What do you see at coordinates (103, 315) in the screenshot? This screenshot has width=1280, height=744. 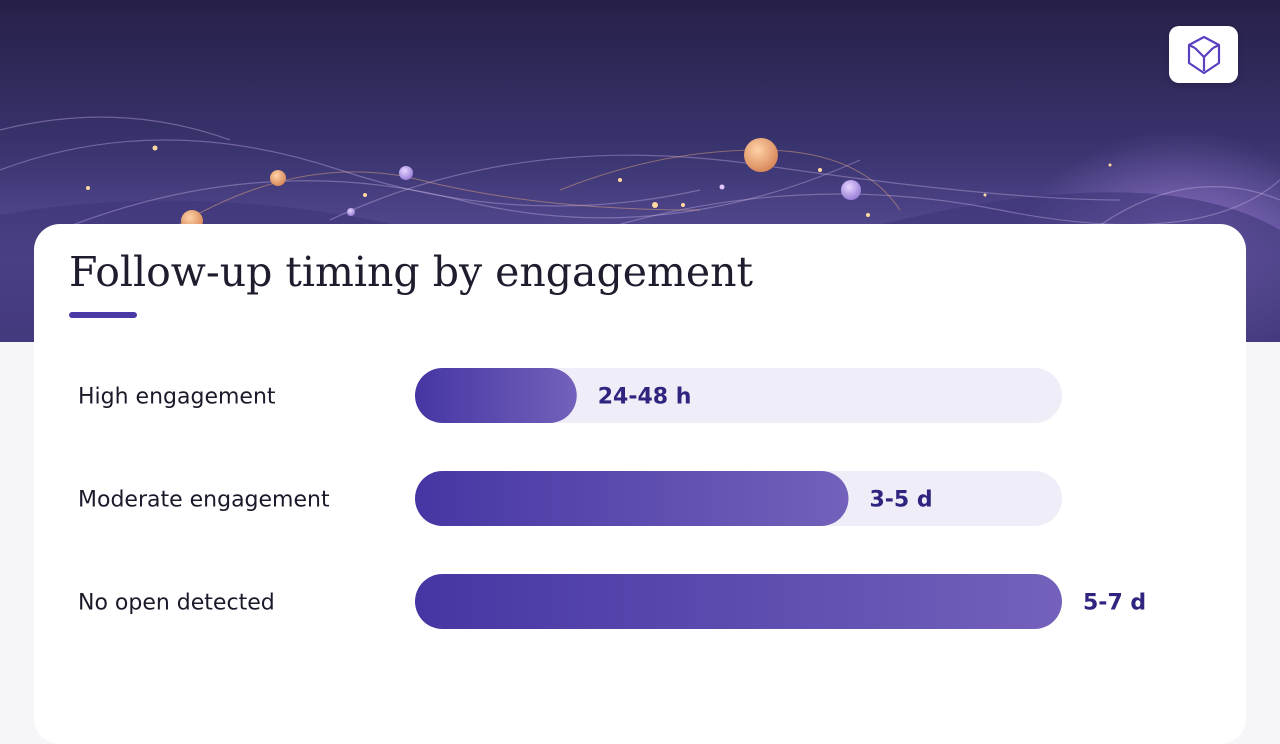 I see `title-accent-bar` at bounding box center [103, 315].